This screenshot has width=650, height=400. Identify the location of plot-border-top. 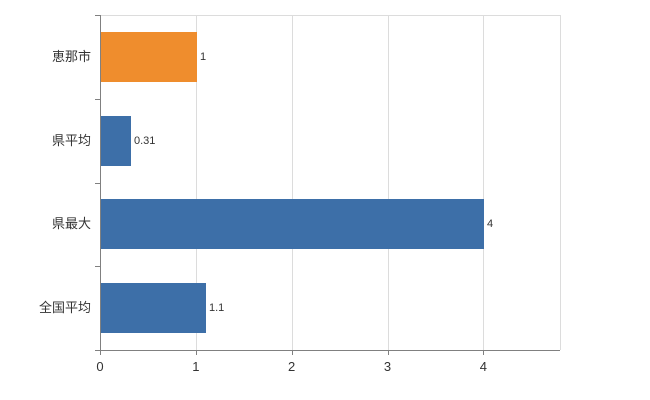
(330, 15).